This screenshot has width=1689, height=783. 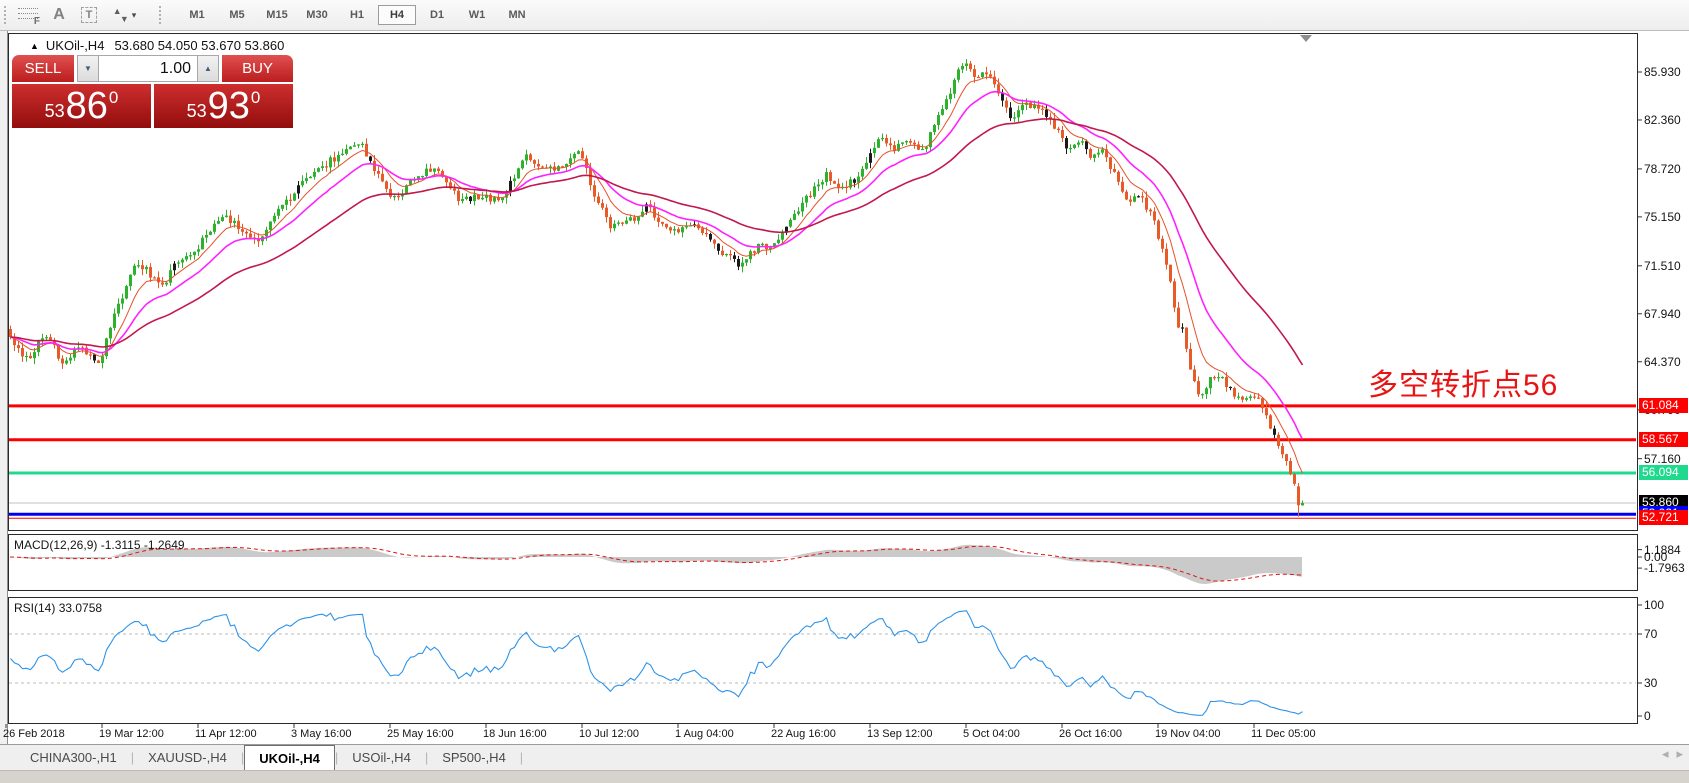 What do you see at coordinates (34, 734) in the screenshot?
I see `date-label-0: 26 Feb 2018` at bounding box center [34, 734].